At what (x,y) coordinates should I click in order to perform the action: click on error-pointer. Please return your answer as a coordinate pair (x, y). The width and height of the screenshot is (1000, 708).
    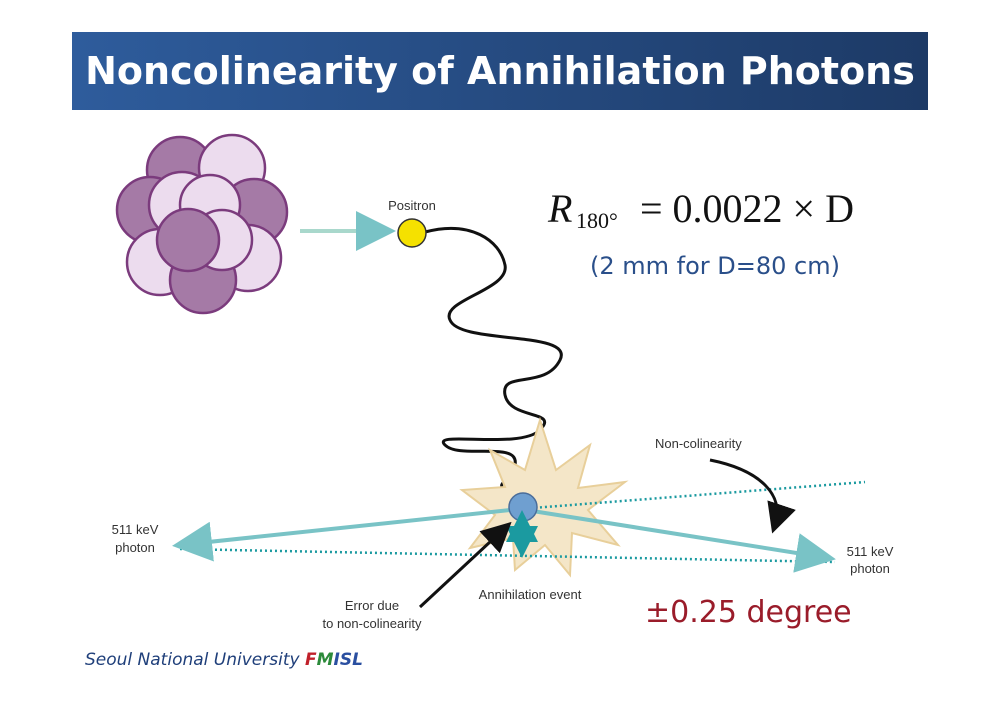
    Looking at the image, I should click on (465, 565).